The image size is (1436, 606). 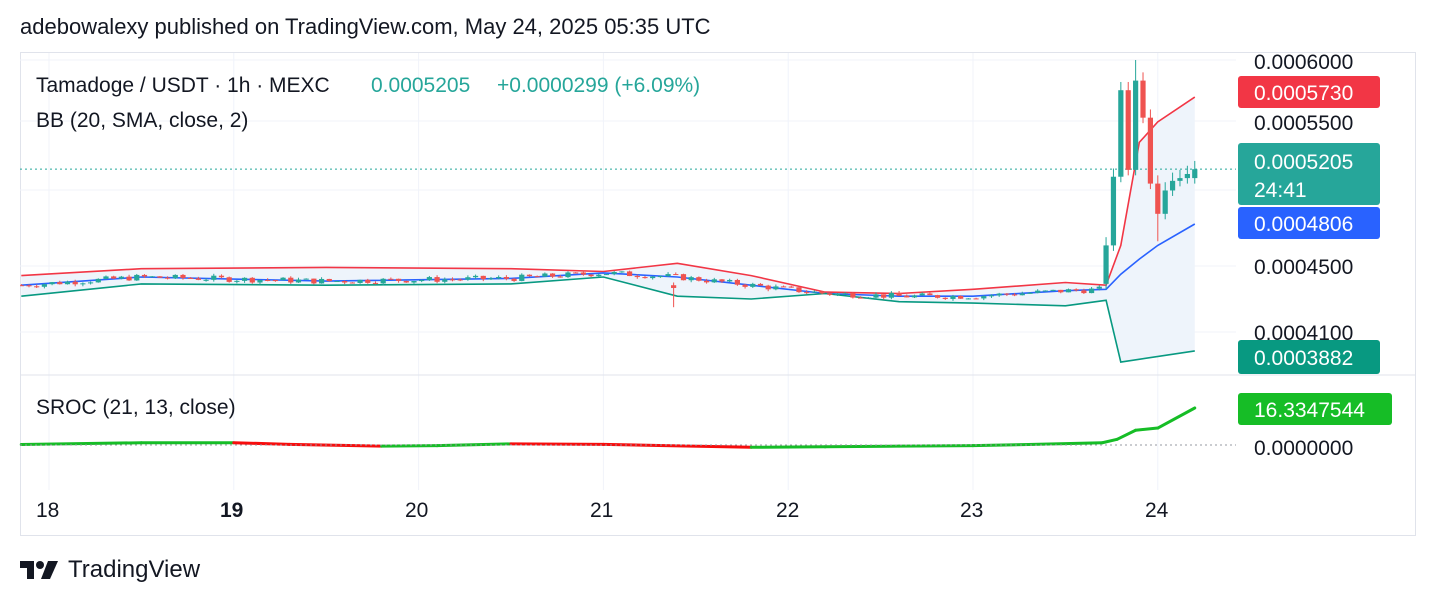 What do you see at coordinates (40, 570) in the screenshot?
I see `tradingview-logo-icon` at bounding box center [40, 570].